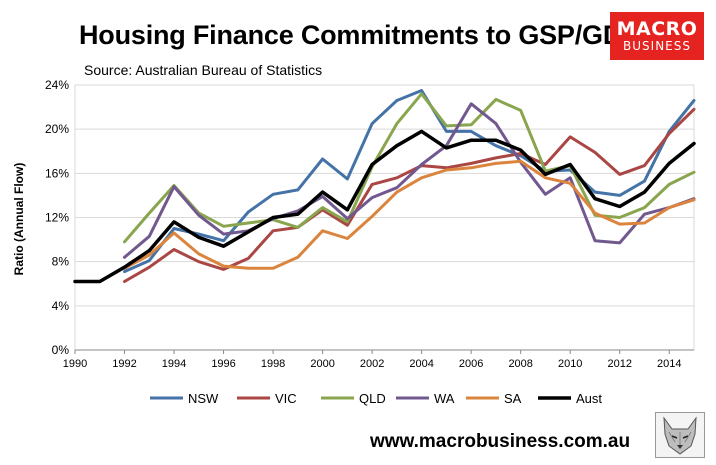 The image size is (716, 465). I want to click on y-axis-ticks: 0% 4% 8% 12% 16% 20% 24%, so click(57, 217).